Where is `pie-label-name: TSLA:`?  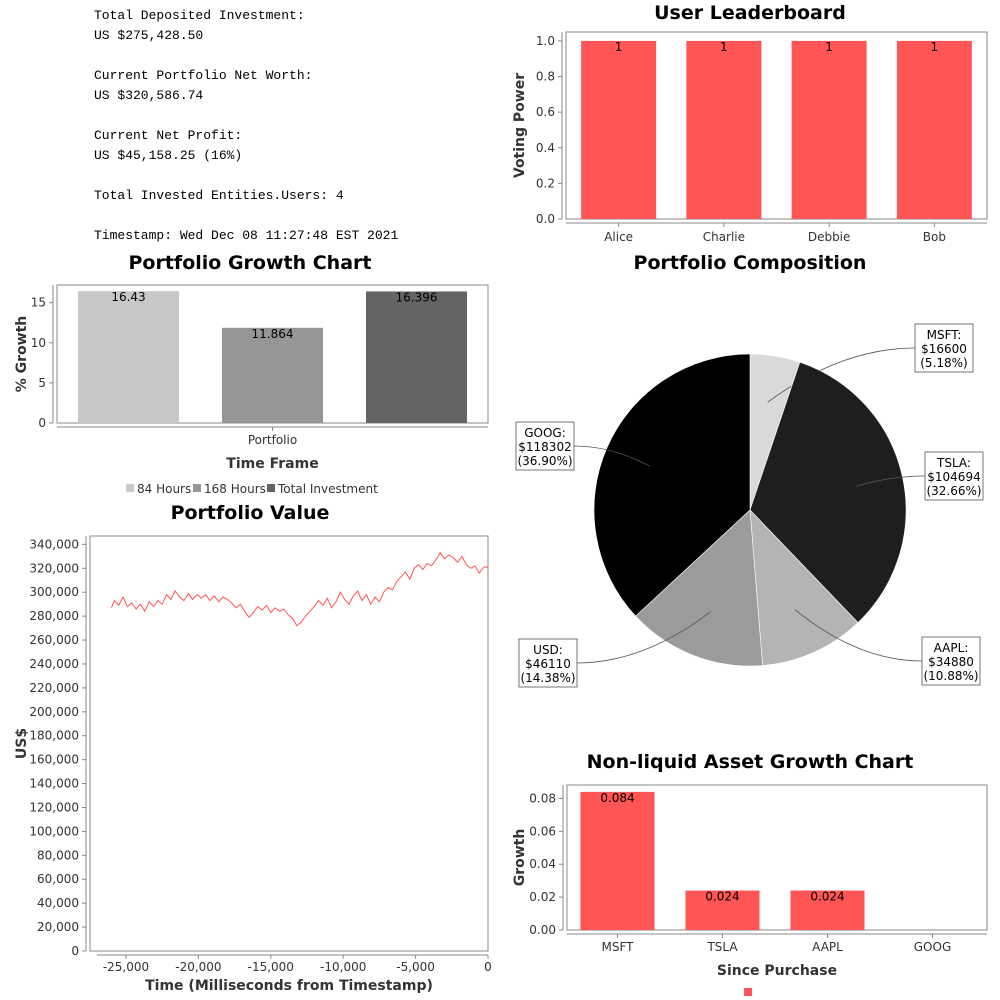
pie-label-name: TSLA: is located at coordinates (953, 463).